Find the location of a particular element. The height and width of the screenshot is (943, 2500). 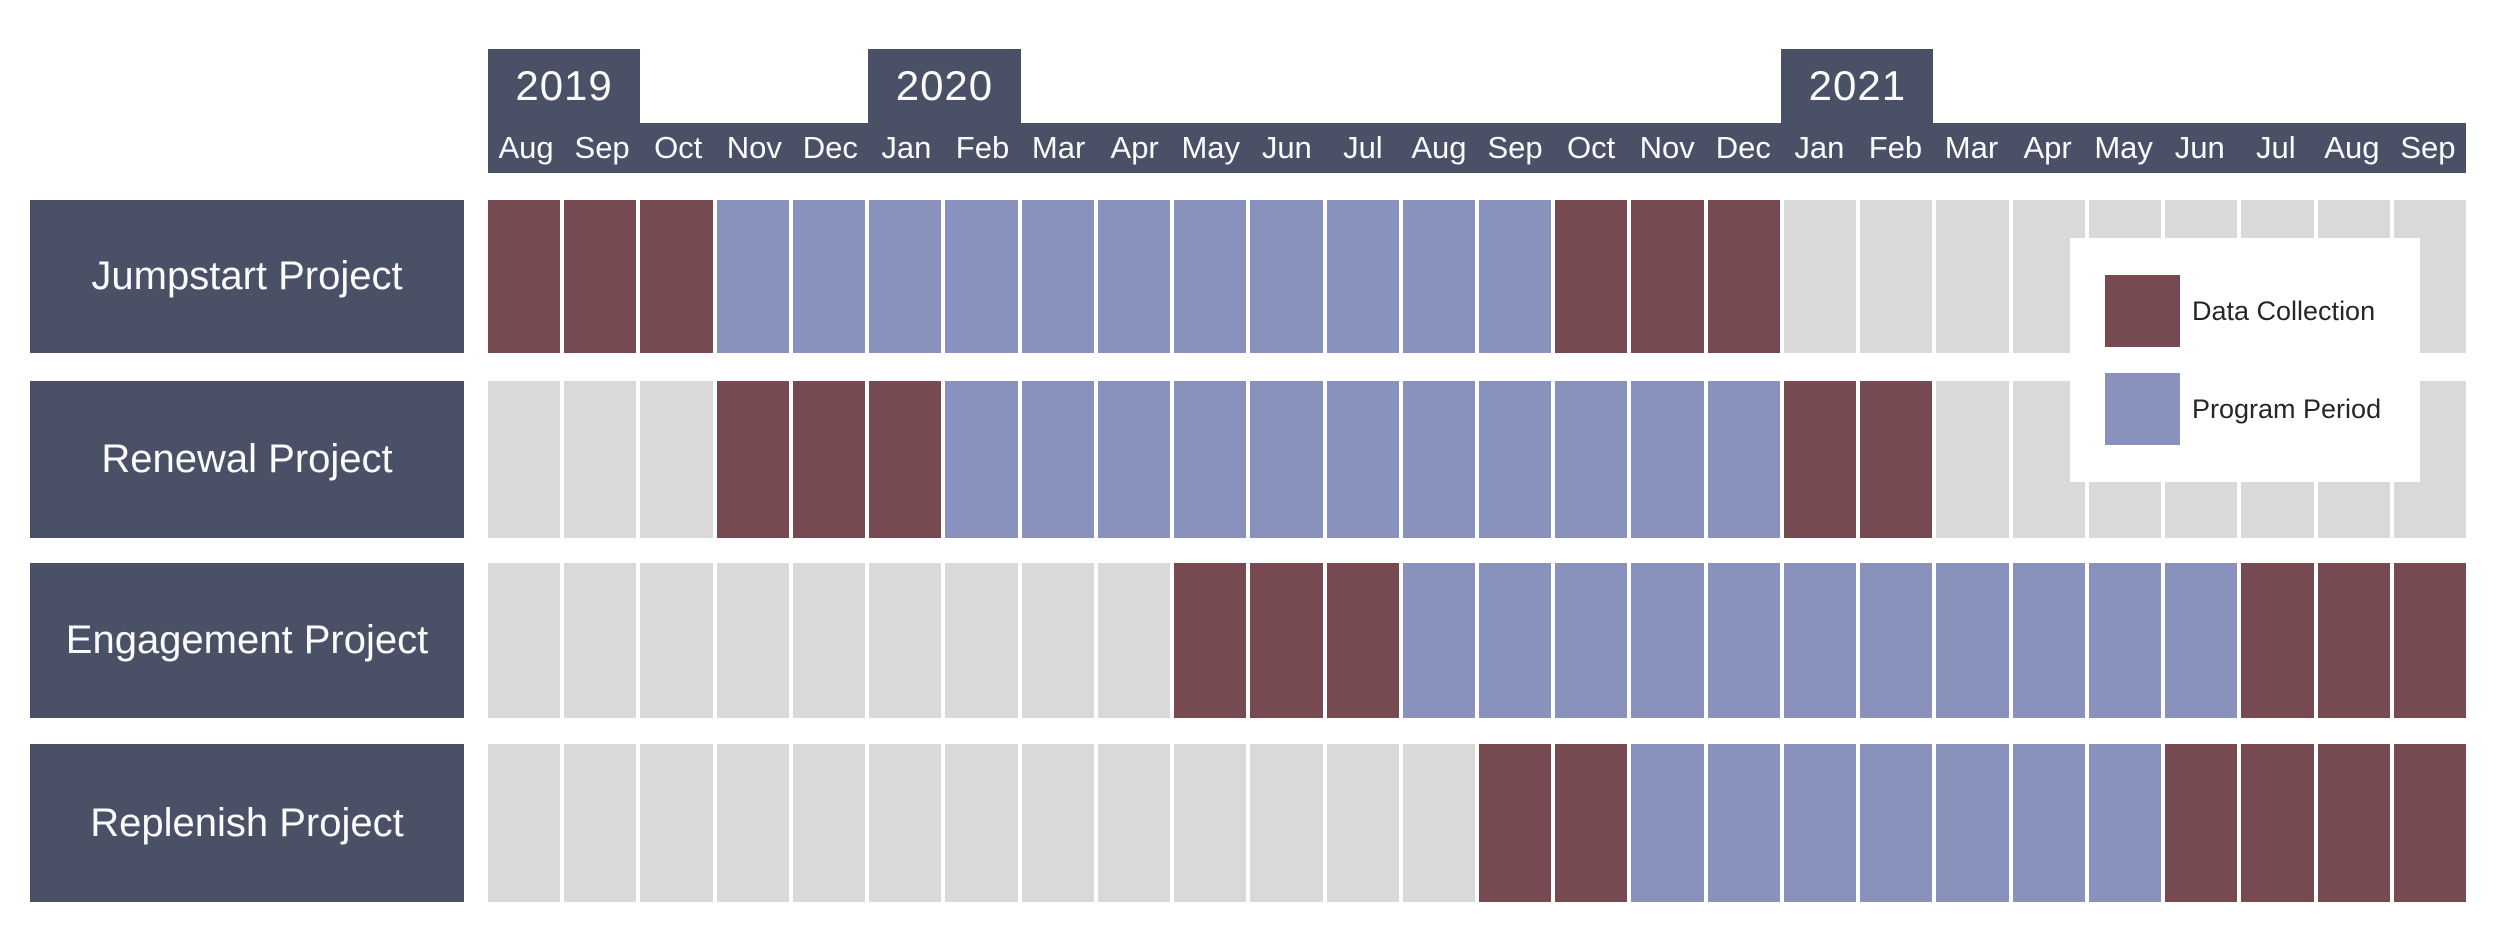

row-label-jumpstart-project: Jumpstart Project is located at coordinates (247, 276).